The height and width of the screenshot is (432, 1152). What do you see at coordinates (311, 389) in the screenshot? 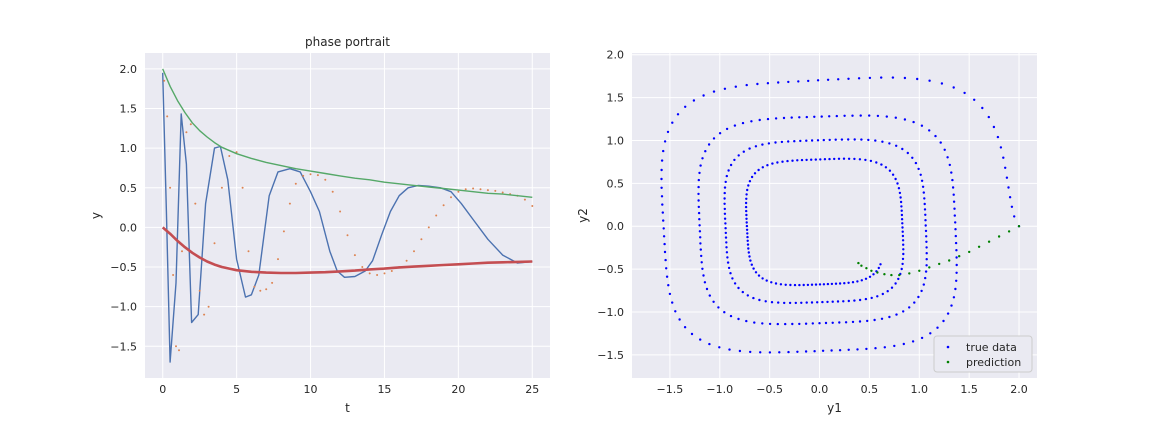
I see `x-tick-label: 10` at bounding box center [311, 389].